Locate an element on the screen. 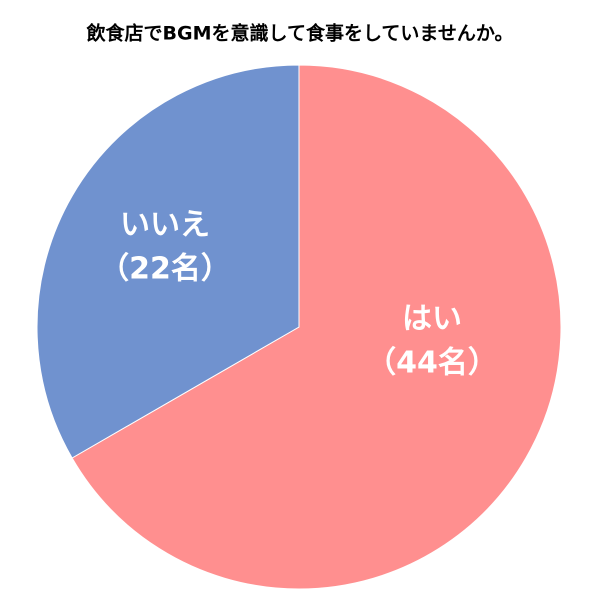  slice-label: はい is located at coordinates (432, 319).